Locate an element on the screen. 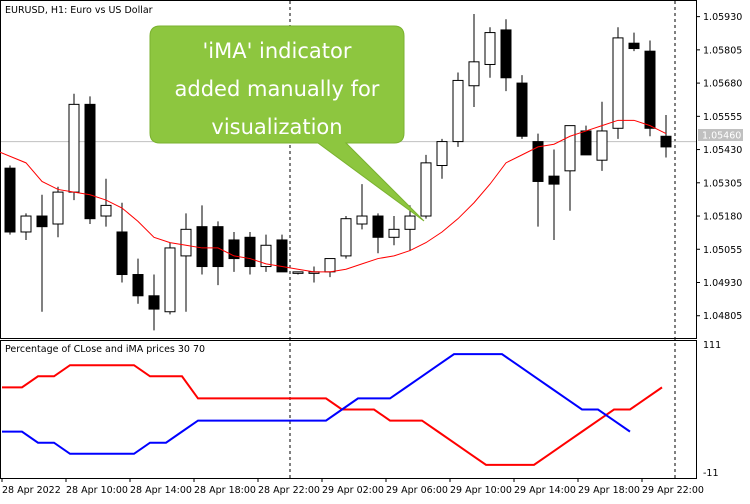 The height and width of the screenshot is (504, 750). time-axis-label: 28 Apr 10:00 is located at coordinates (97, 490).